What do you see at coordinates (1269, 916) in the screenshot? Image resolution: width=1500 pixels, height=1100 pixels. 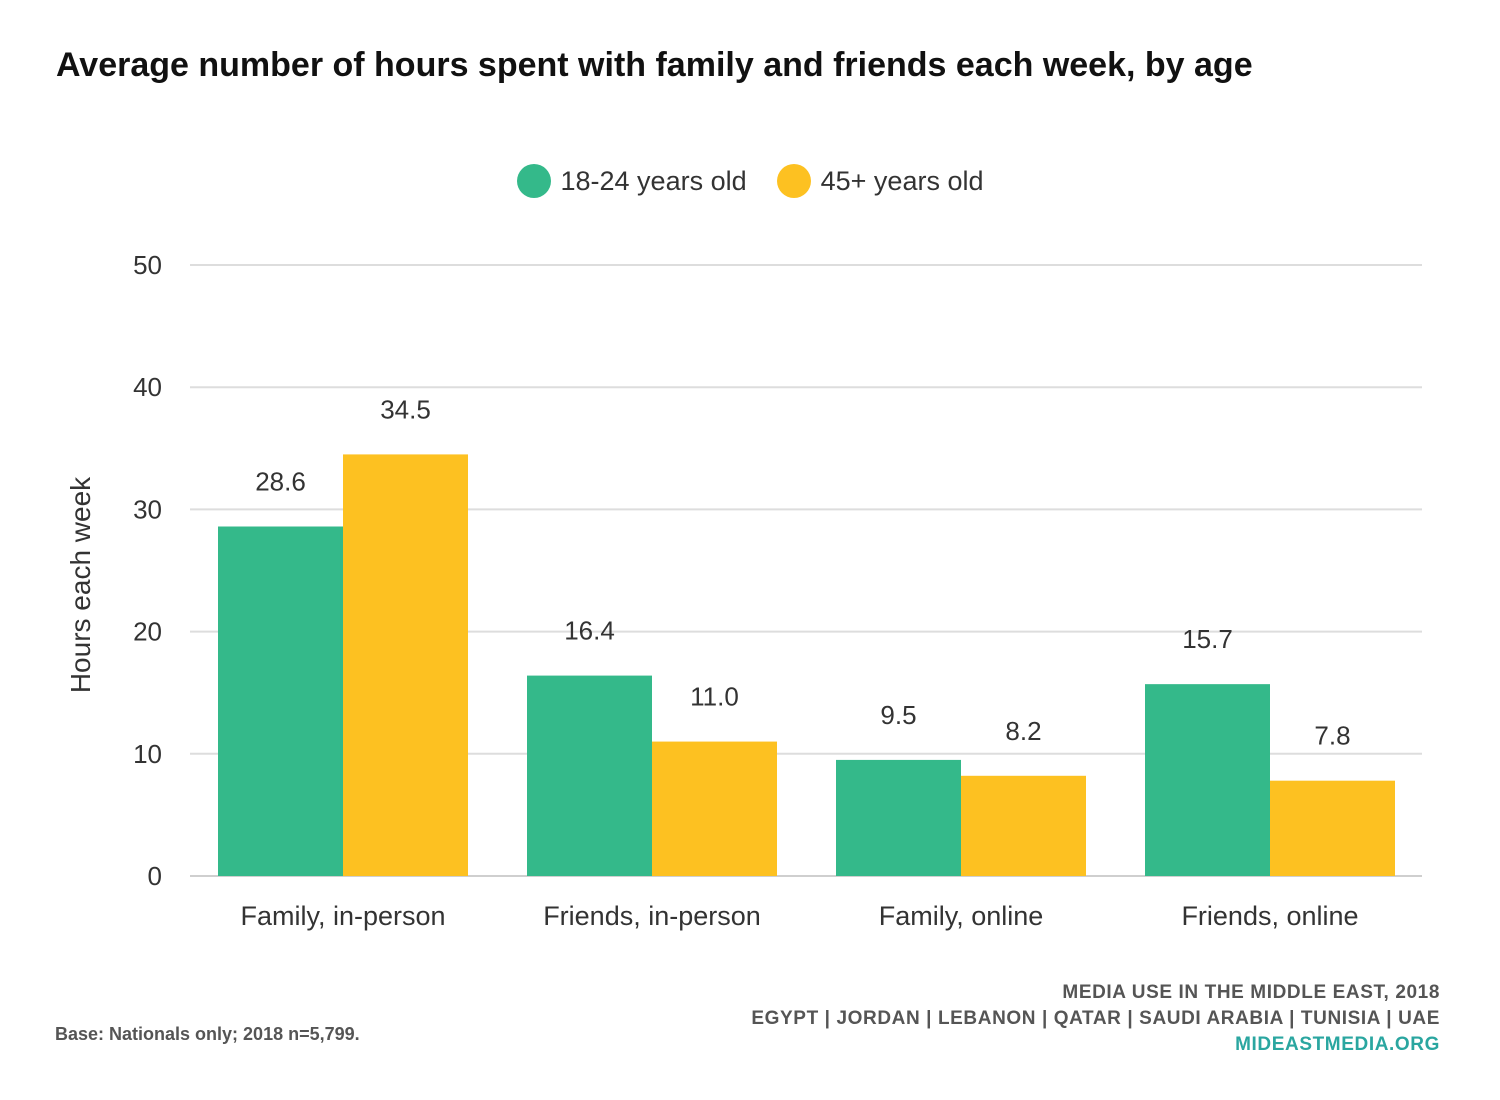 I see `x-category-label: Friends, online` at bounding box center [1269, 916].